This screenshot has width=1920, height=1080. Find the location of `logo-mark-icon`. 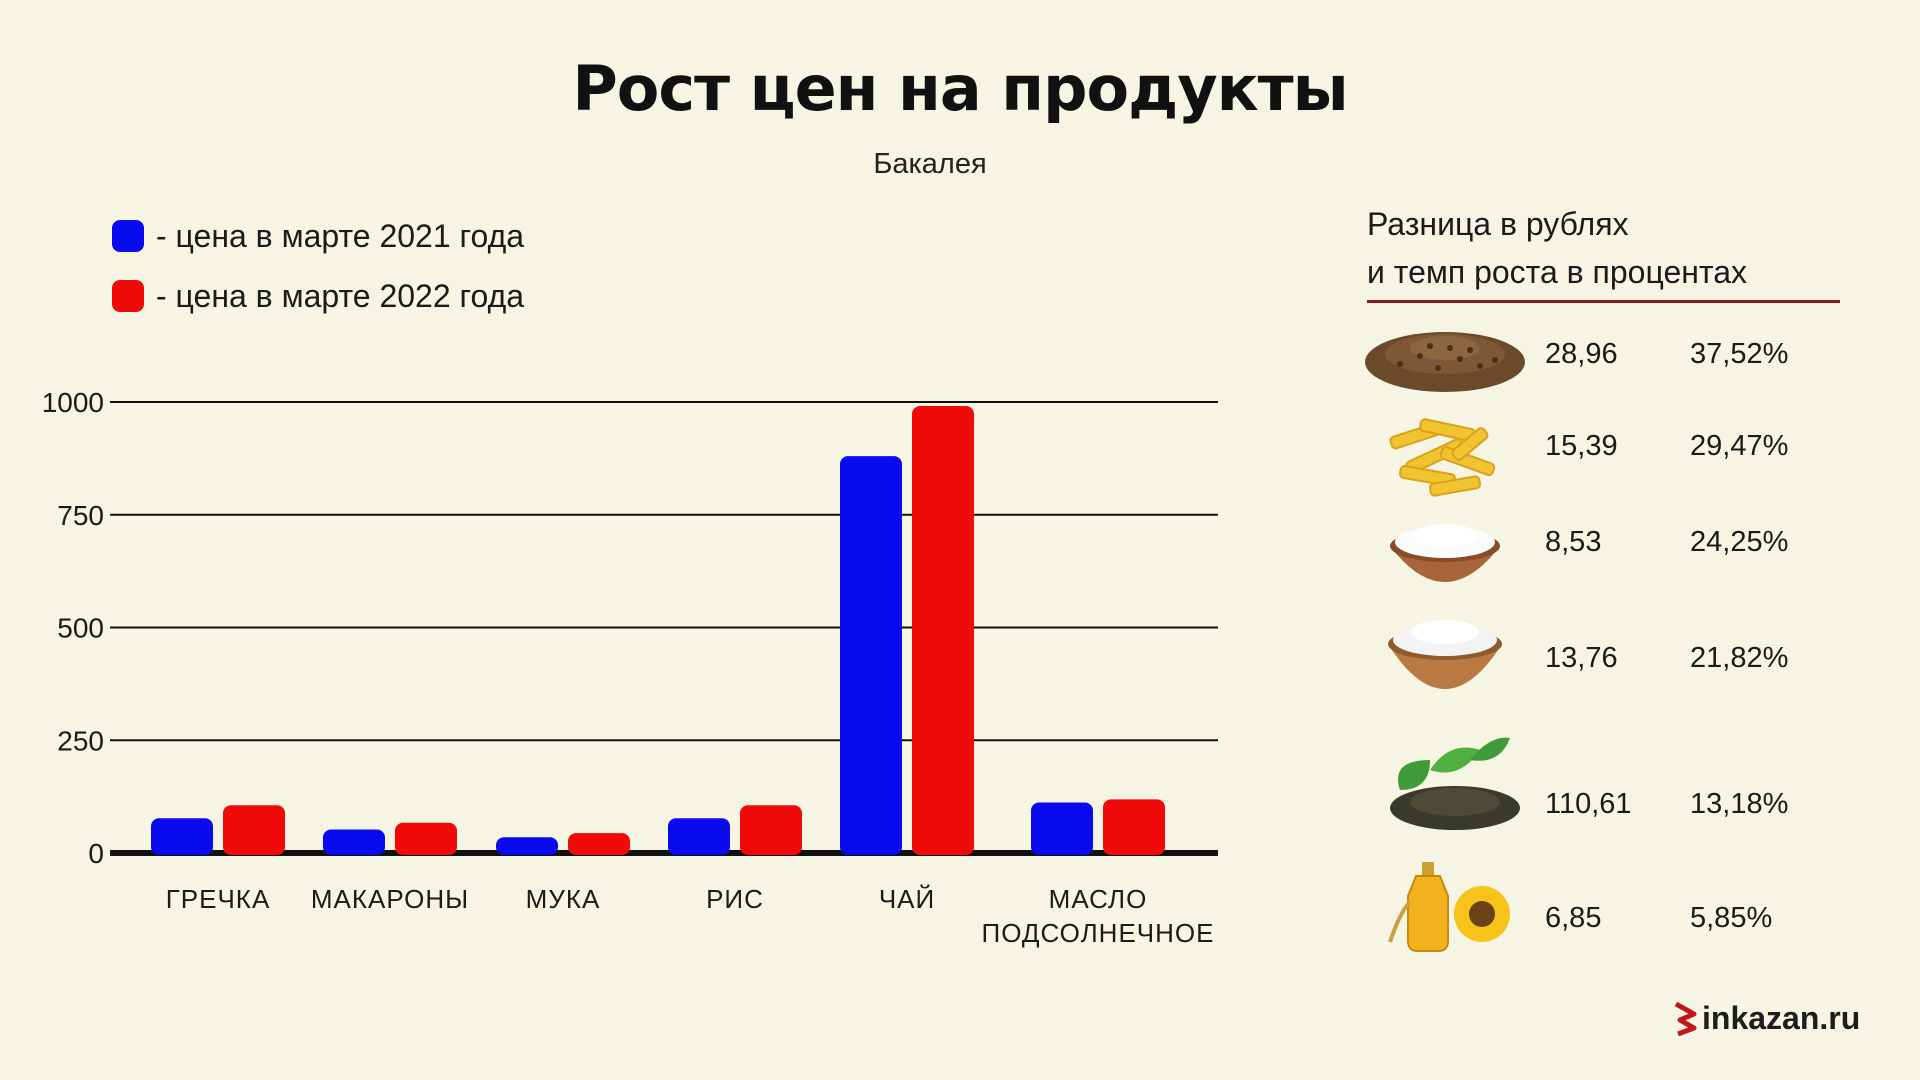

logo-mark-icon is located at coordinates (1685, 1018).